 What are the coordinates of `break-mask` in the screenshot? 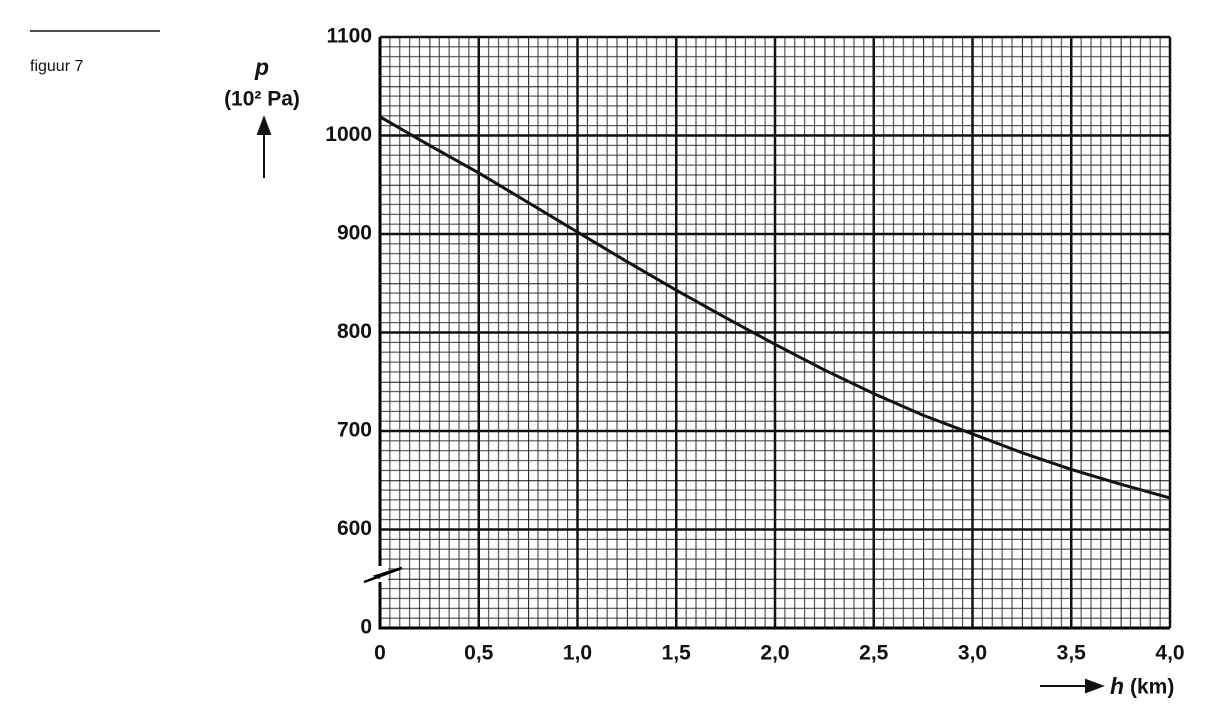 It's located at (376, 574).